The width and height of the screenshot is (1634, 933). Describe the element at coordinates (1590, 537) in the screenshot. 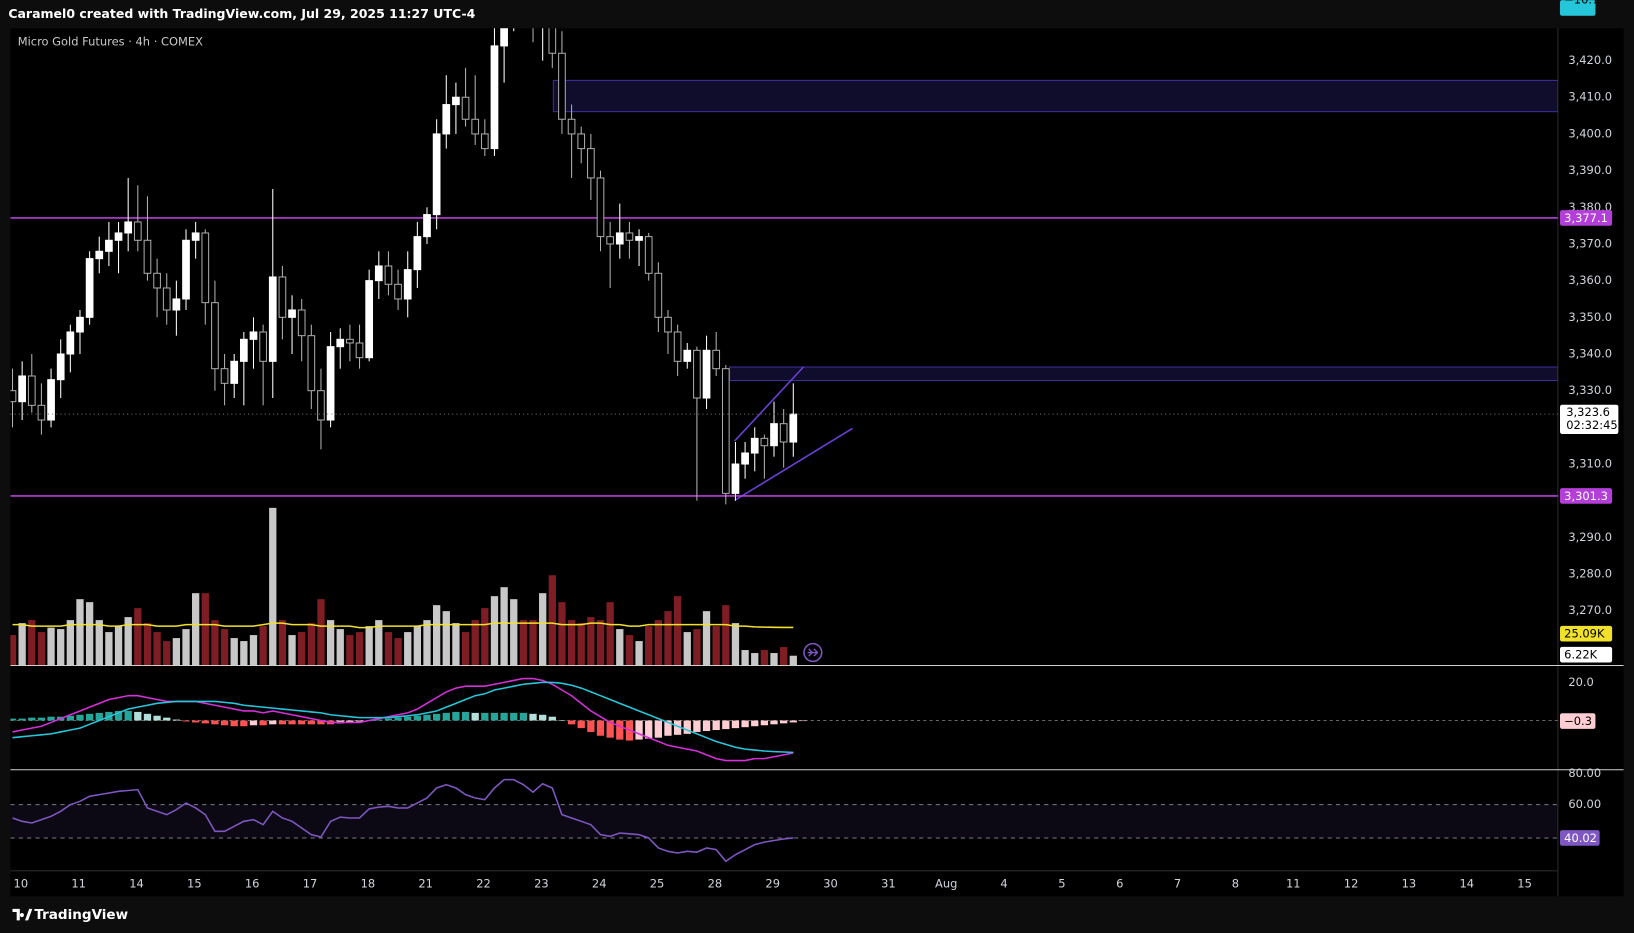

I see `y-tick-label: 3,290.0` at that location.